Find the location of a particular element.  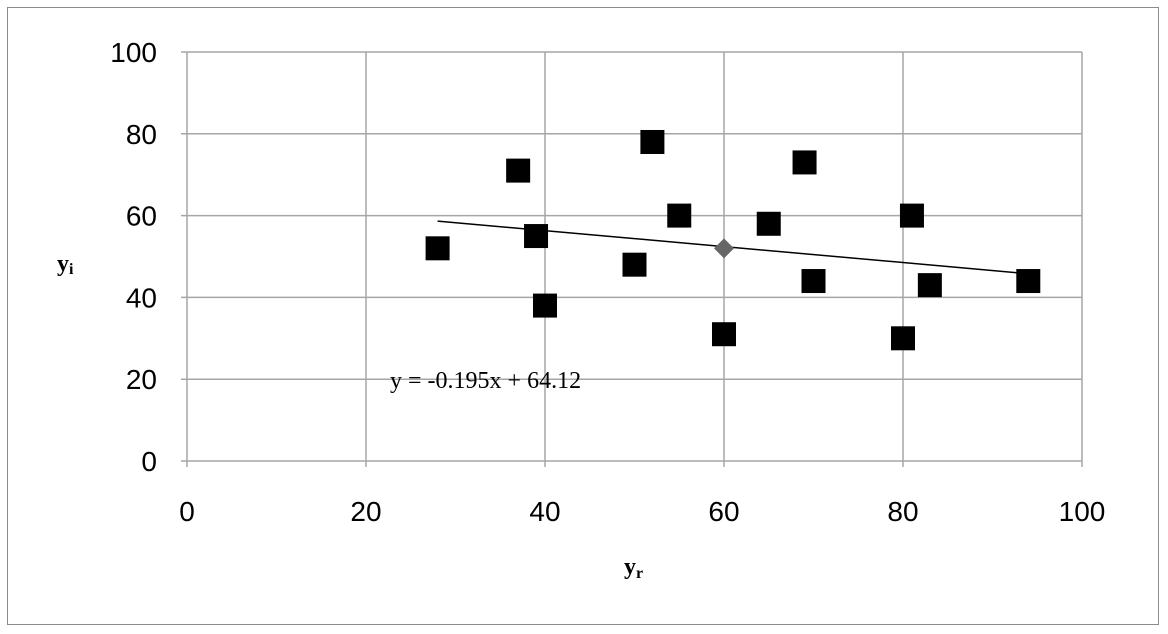

y-axis-label: yi is located at coordinates (65, 264).